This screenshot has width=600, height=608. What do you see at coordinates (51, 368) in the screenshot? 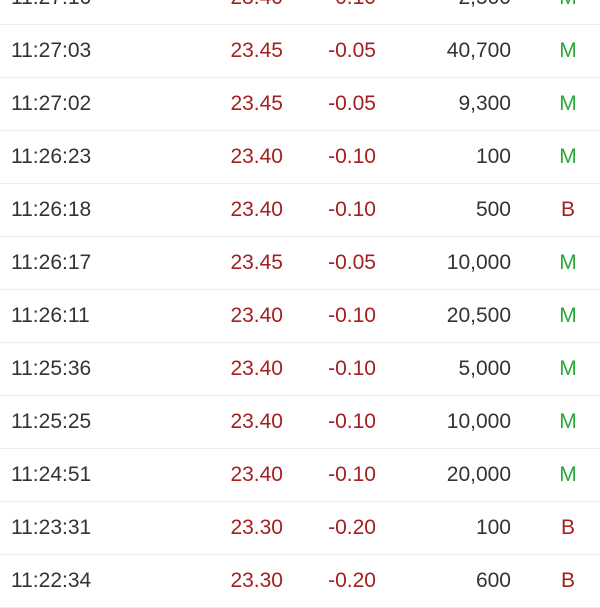
I see `trade-time: 11:25:36` at bounding box center [51, 368].